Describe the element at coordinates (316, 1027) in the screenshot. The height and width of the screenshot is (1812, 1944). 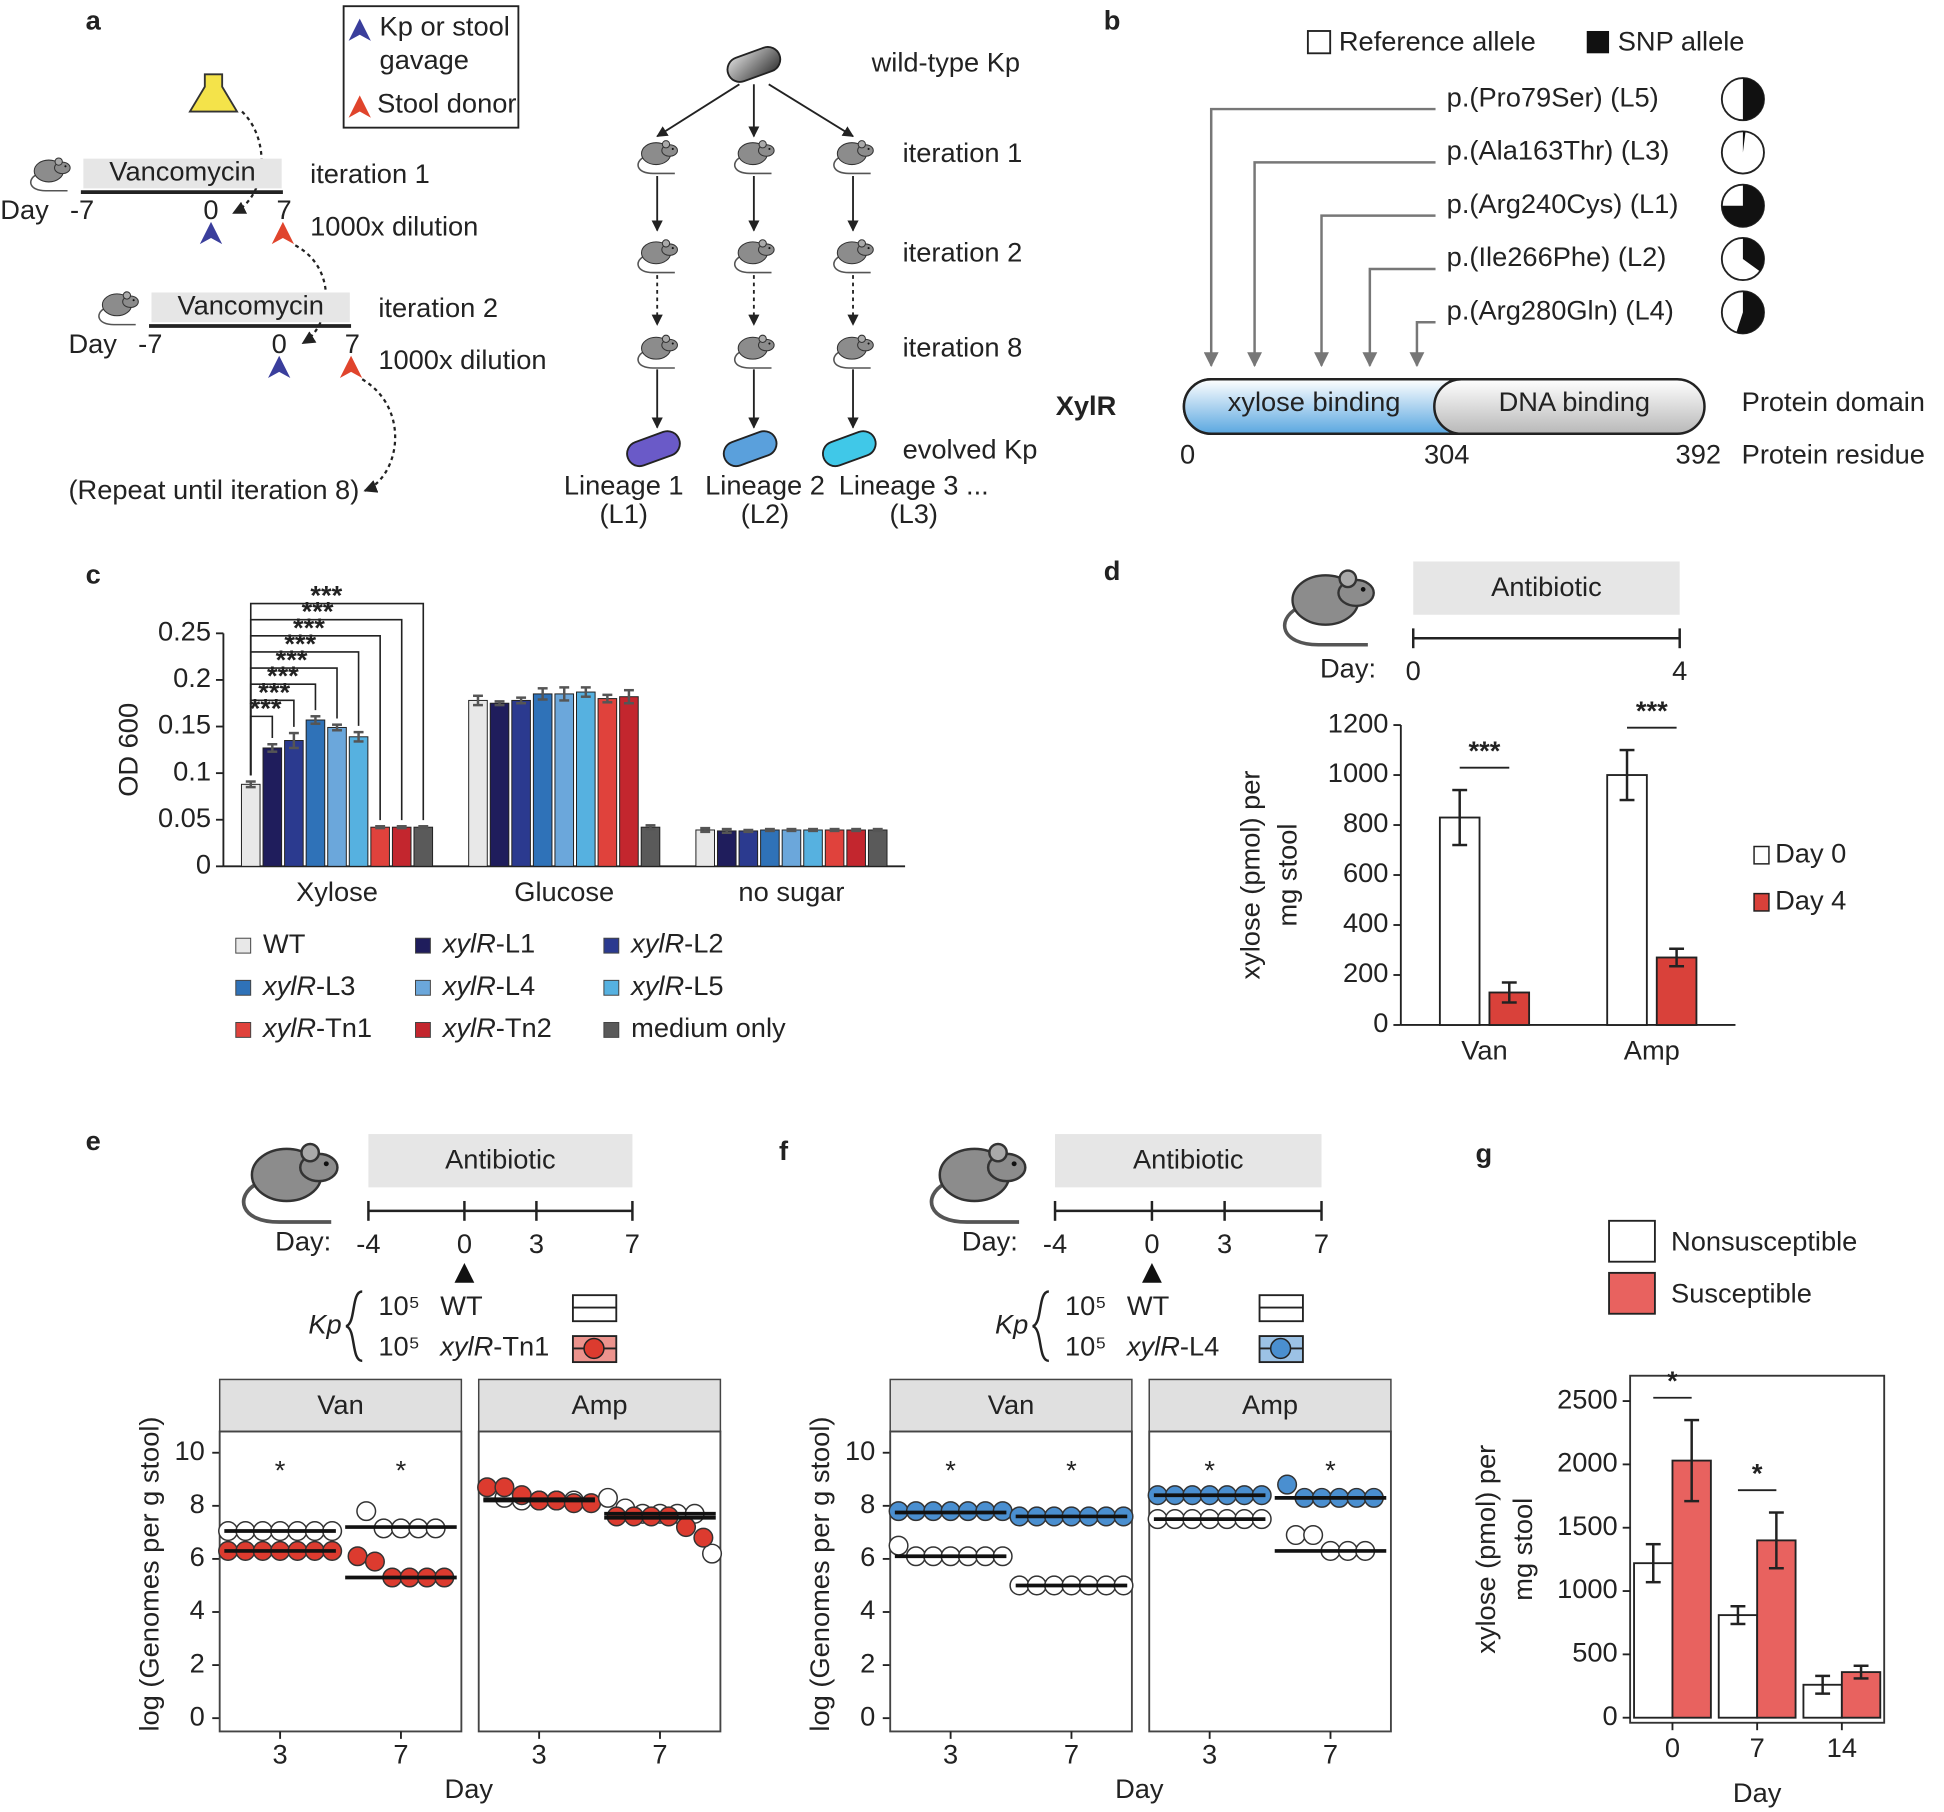
I see `legend-label: xylR-Tn1` at that location.